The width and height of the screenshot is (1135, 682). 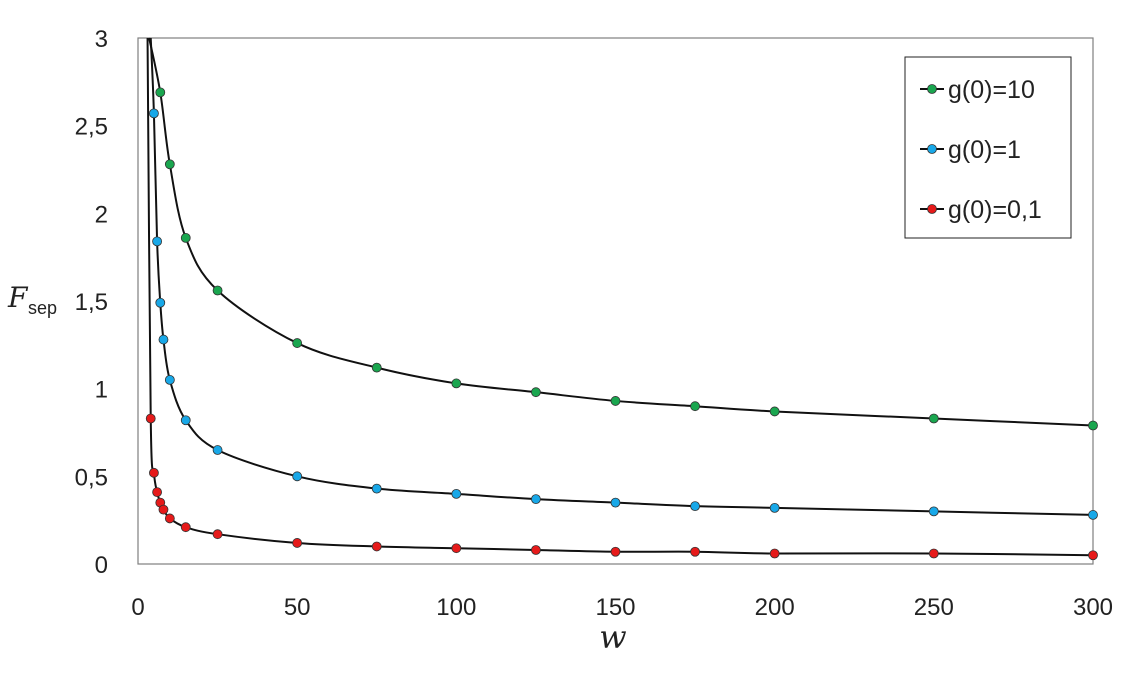 I want to click on y-tick-label: 3, so click(x=101, y=39).